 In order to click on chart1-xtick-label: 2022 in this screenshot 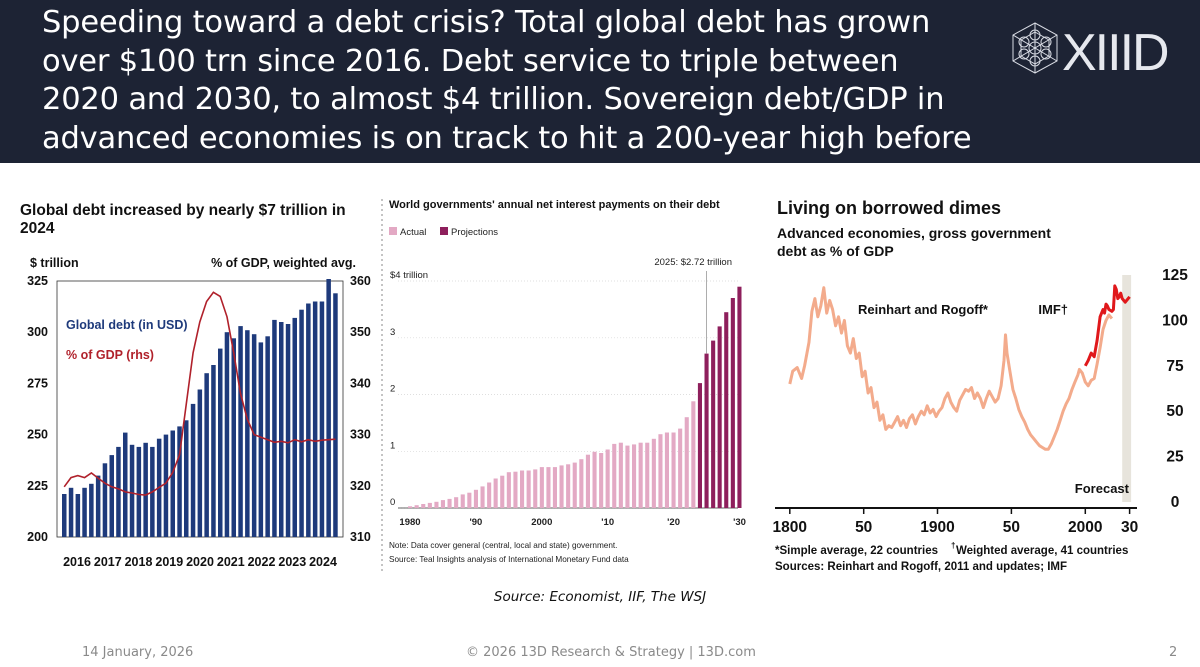, I will do `click(262, 562)`.